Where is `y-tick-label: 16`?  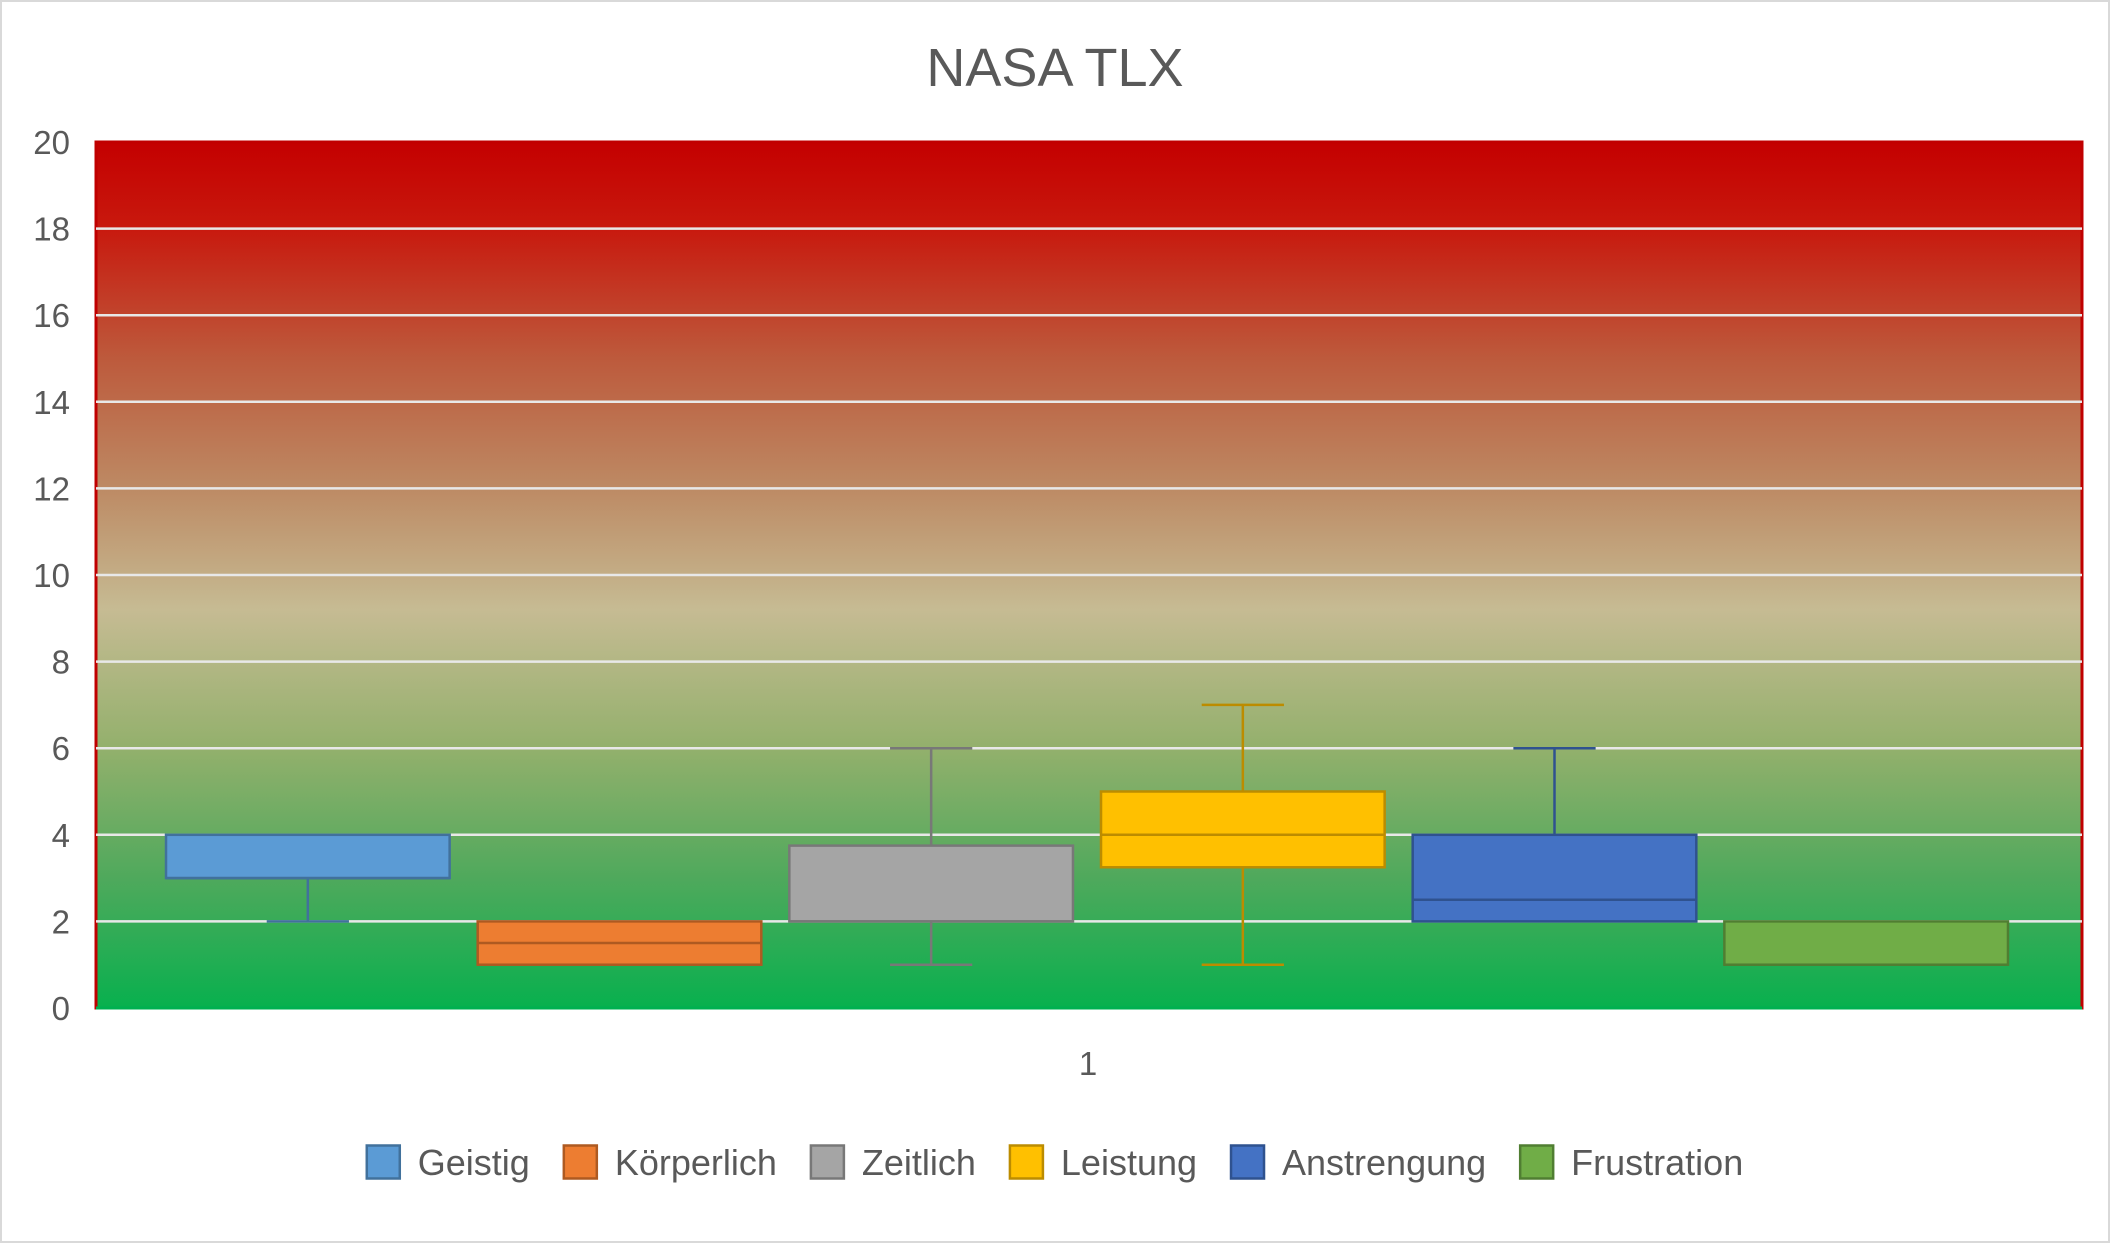
y-tick-label: 16 is located at coordinates (51, 315).